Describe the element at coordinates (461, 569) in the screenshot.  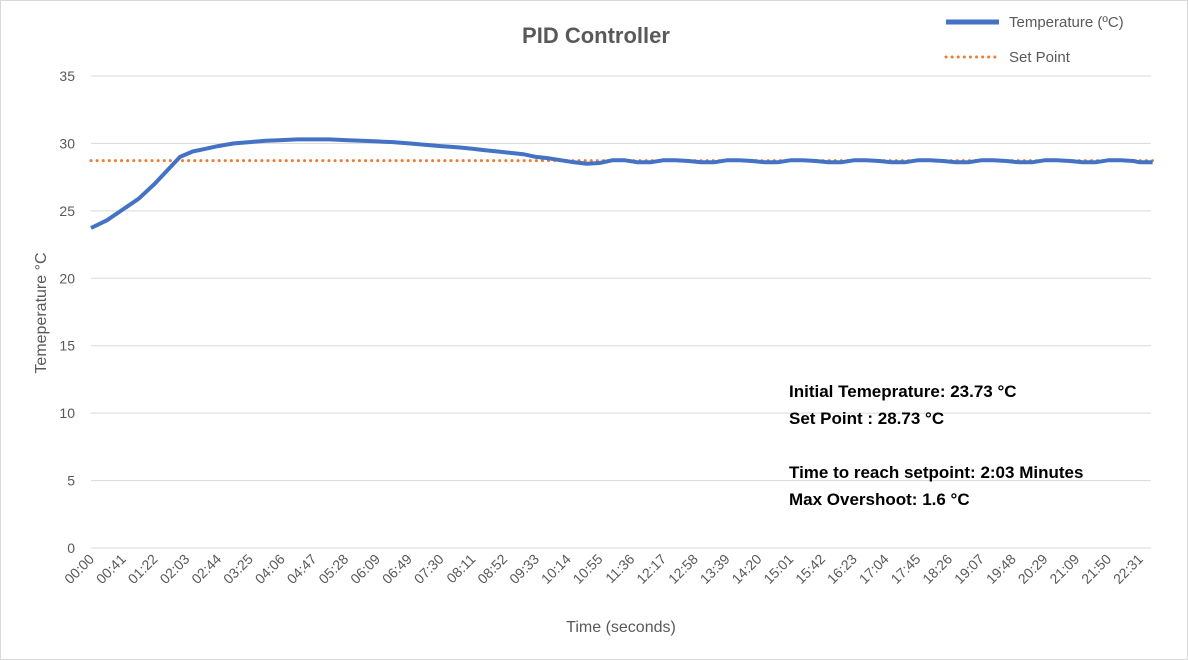
I see `x-tick-label: 08:11` at that location.